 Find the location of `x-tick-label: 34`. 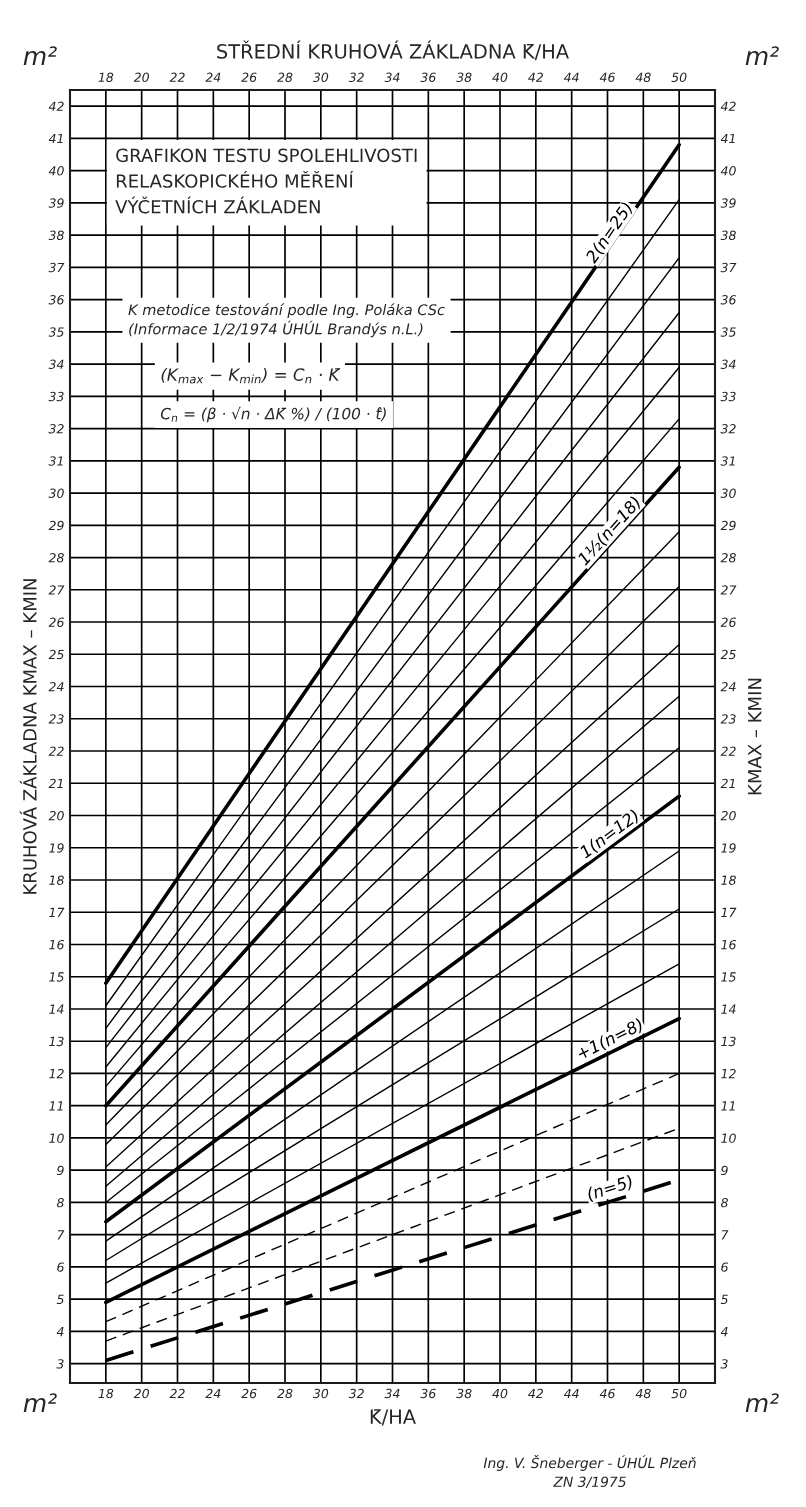

x-tick-label: 34 is located at coordinates (392, 1393).